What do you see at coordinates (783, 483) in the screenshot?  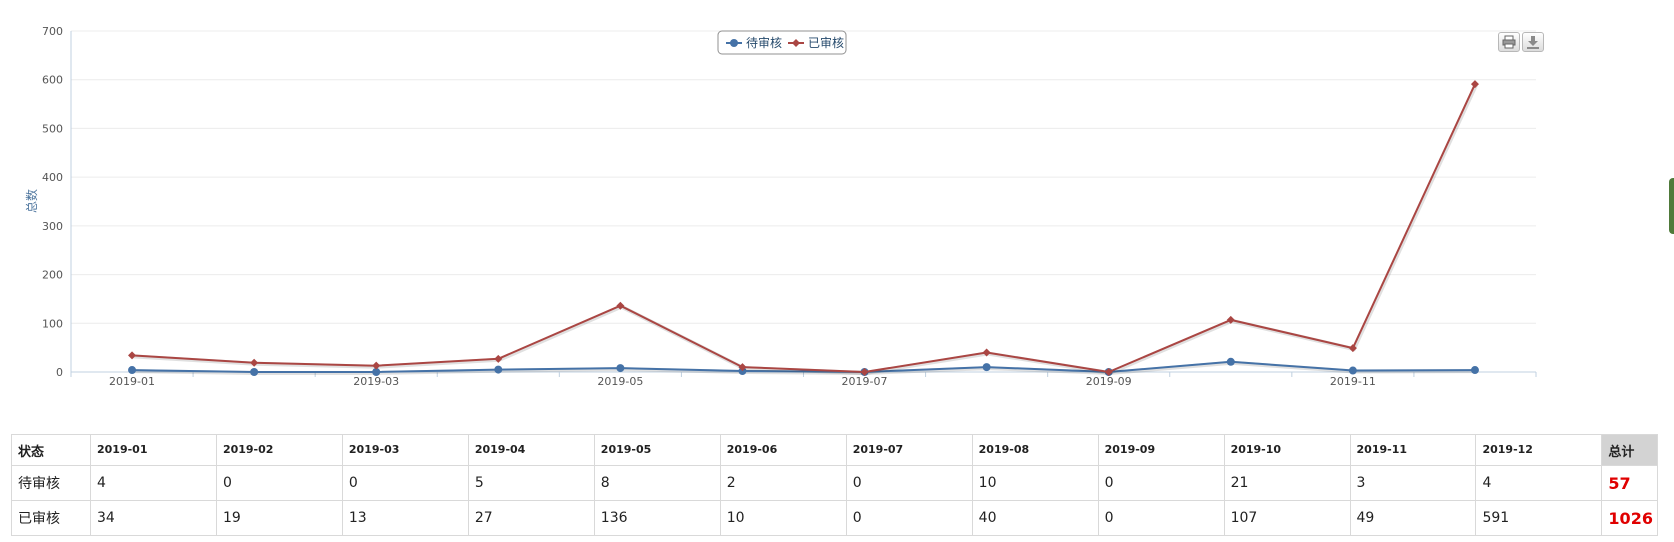 I see `table-cell: 2` at bounding box center [783, 483].